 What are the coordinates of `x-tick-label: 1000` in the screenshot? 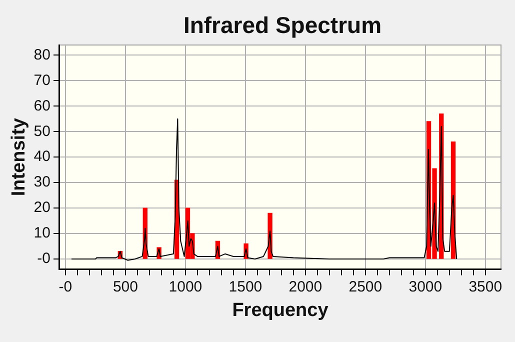 It's located at (185, 287).